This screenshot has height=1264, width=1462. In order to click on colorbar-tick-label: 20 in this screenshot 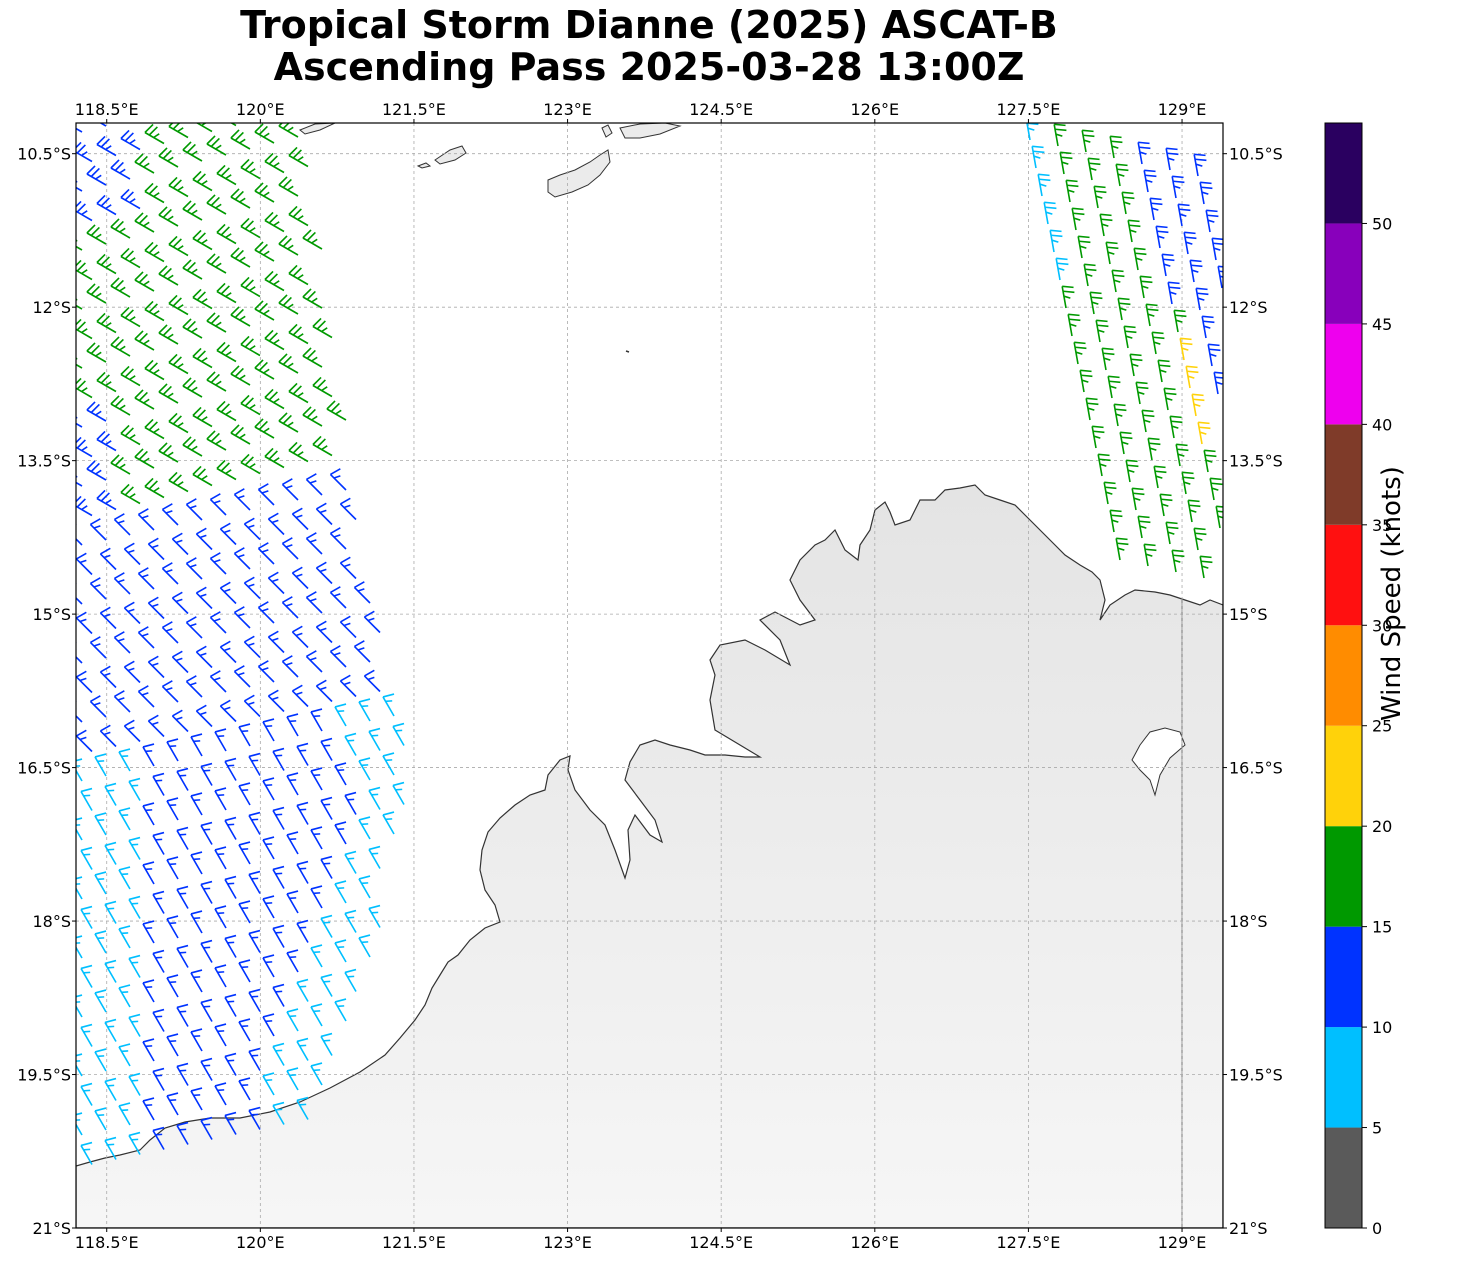, I will do `click(1382, 826)`.